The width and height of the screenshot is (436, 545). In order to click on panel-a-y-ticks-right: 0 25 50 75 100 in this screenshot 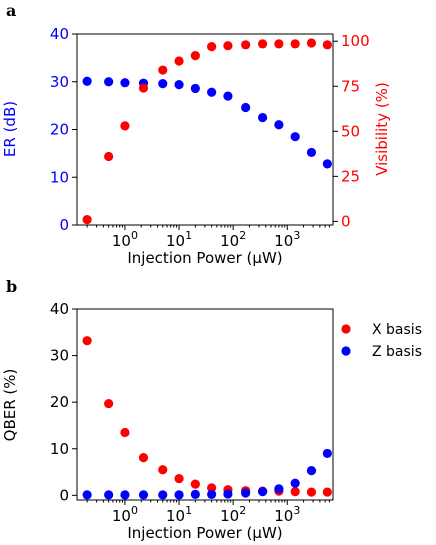, I will do `click(351, 131)`.